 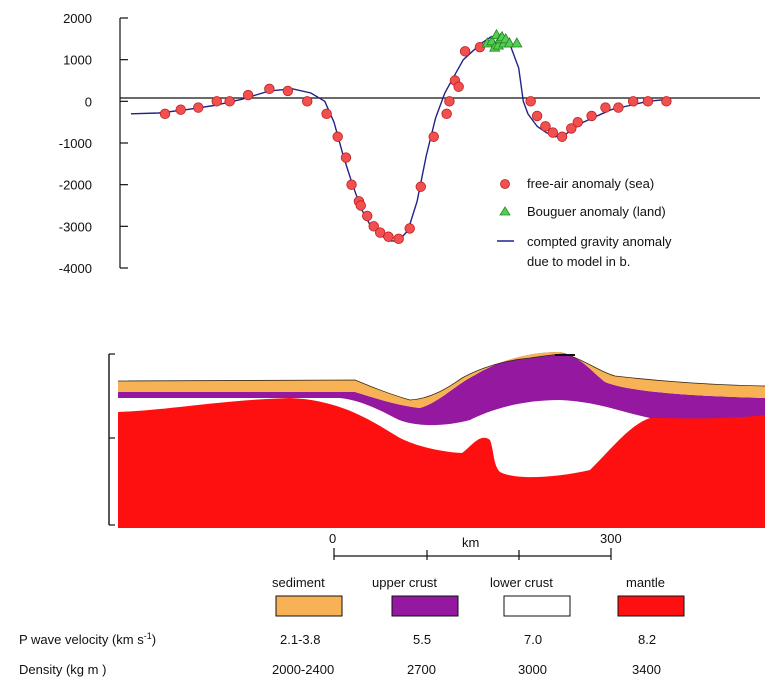 What do you see at coordinates (533, 639) in the screenshot?
I see `velocity-lower-crust: 7.0` at bounding box center [533, 639].